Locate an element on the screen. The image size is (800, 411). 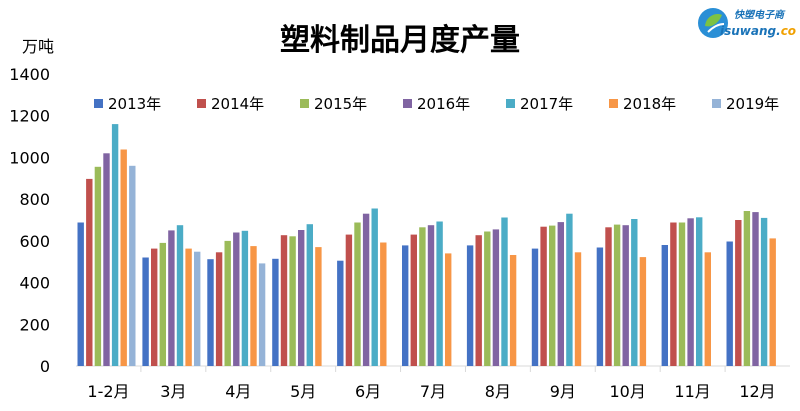
chart-title: 塑料制品月度产量 is located at coordinates (400, 40).